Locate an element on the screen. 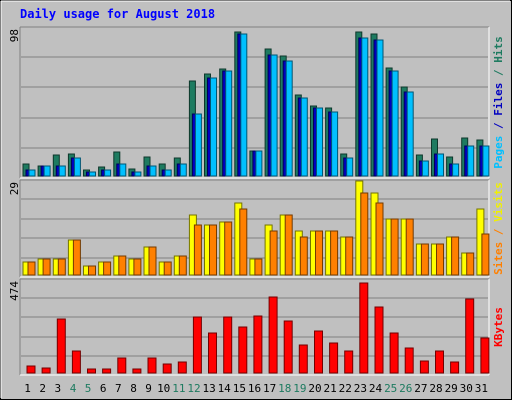 The width and height of the screenshot is (512, 405). day-label-30: 30 is located at coordinates (466, 388).